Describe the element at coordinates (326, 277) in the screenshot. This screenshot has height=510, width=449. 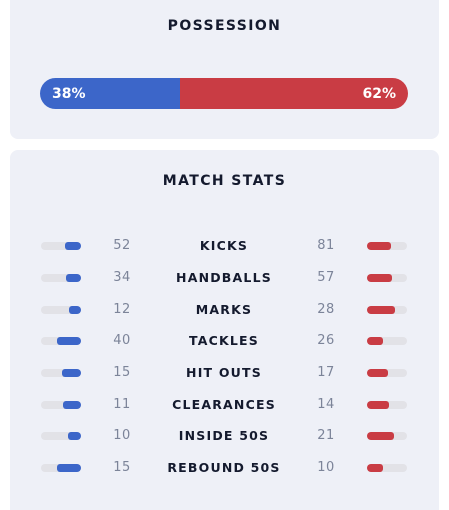
I see `away-stat-value: 57` at that location.